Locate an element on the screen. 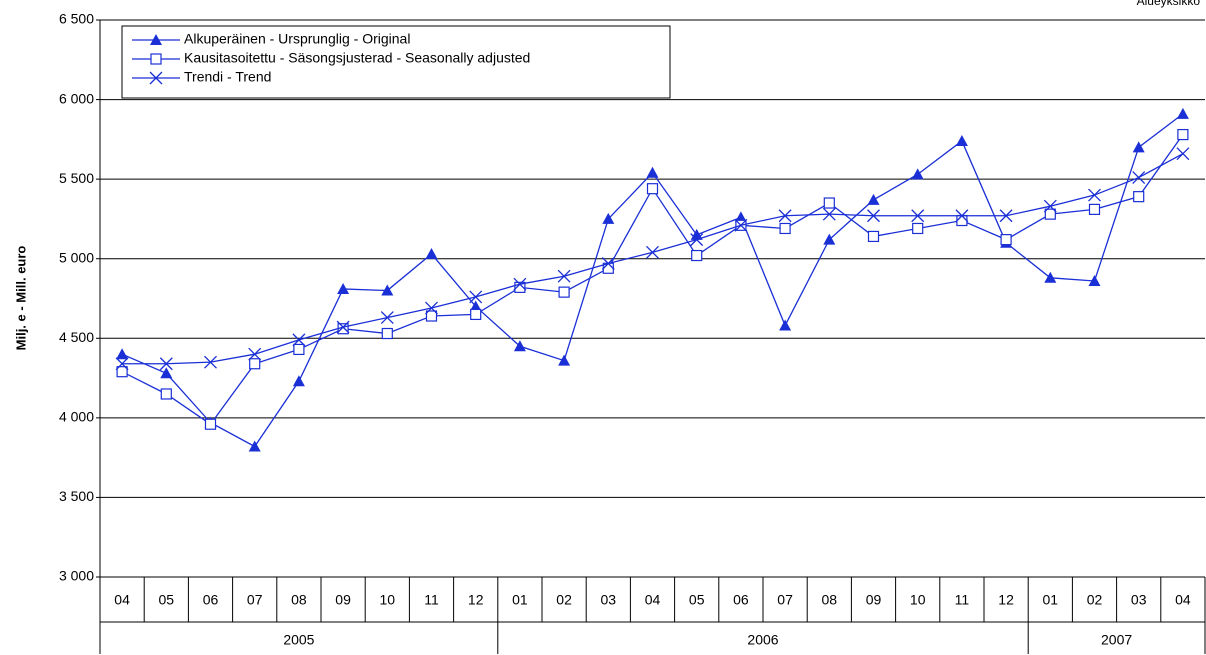 This screenshot has height=655, width=1206. x-group-label: 2005 is located at coordinates (298, 640).